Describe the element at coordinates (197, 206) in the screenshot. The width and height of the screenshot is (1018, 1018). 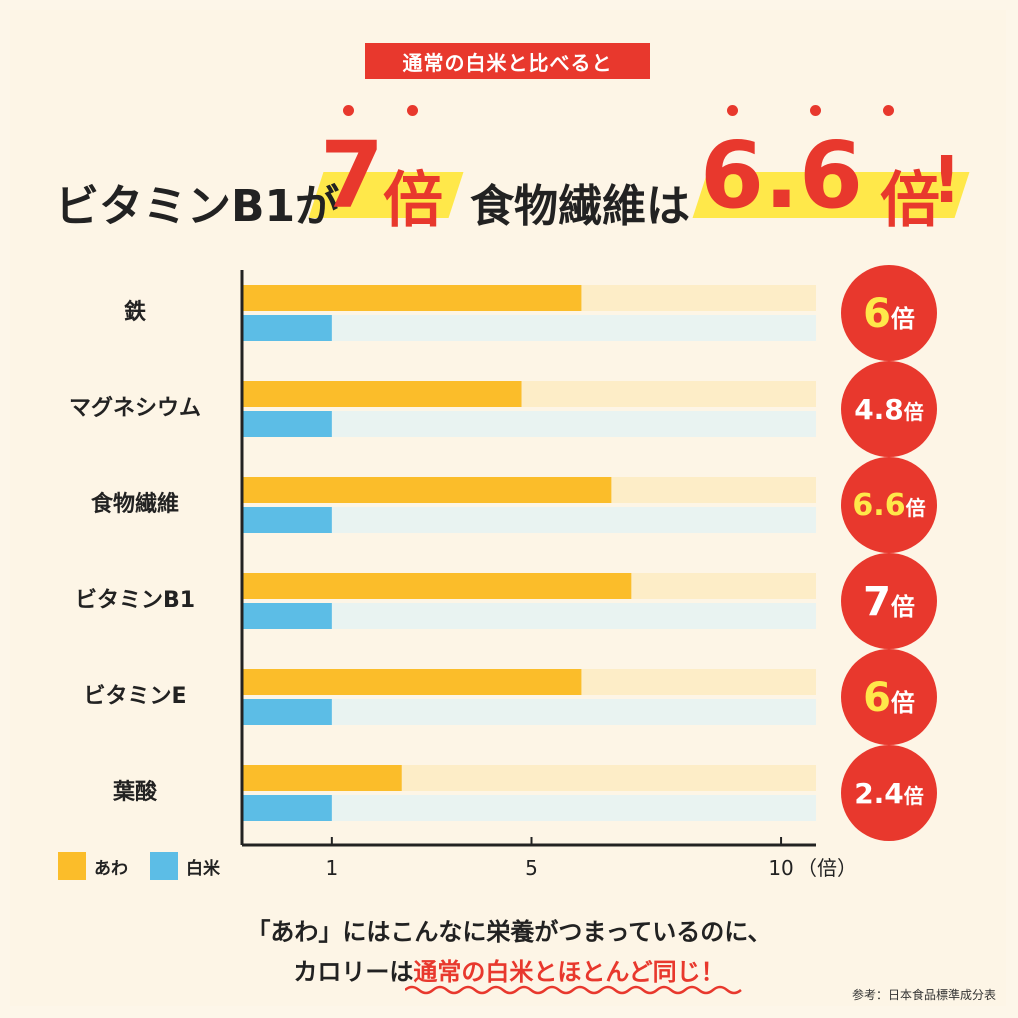
I see `headline-part1: ビタミンB1が` at that location.